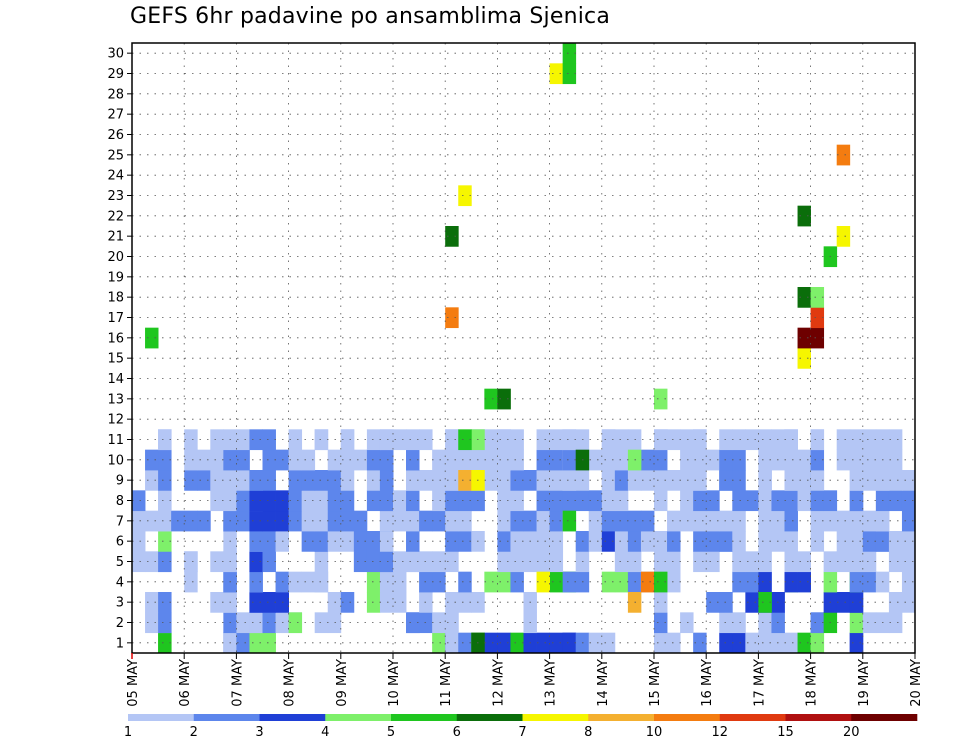  Describe the element at coordinates (342, 683) in the screenshot. I see `x-tick-label: 09 MAY` at that location.